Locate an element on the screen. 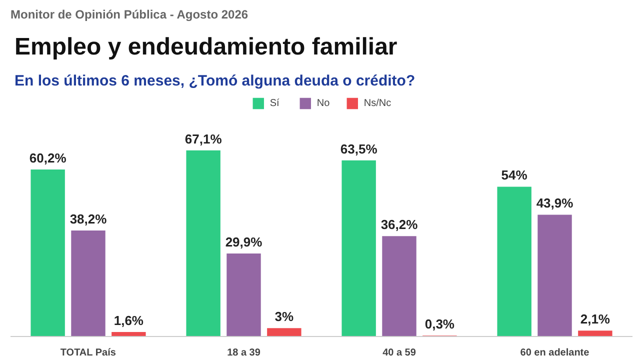 Image resolution: width=642 pixels, height=361 pixels. data-label: 43,9% is located at coordinates (555, 203).